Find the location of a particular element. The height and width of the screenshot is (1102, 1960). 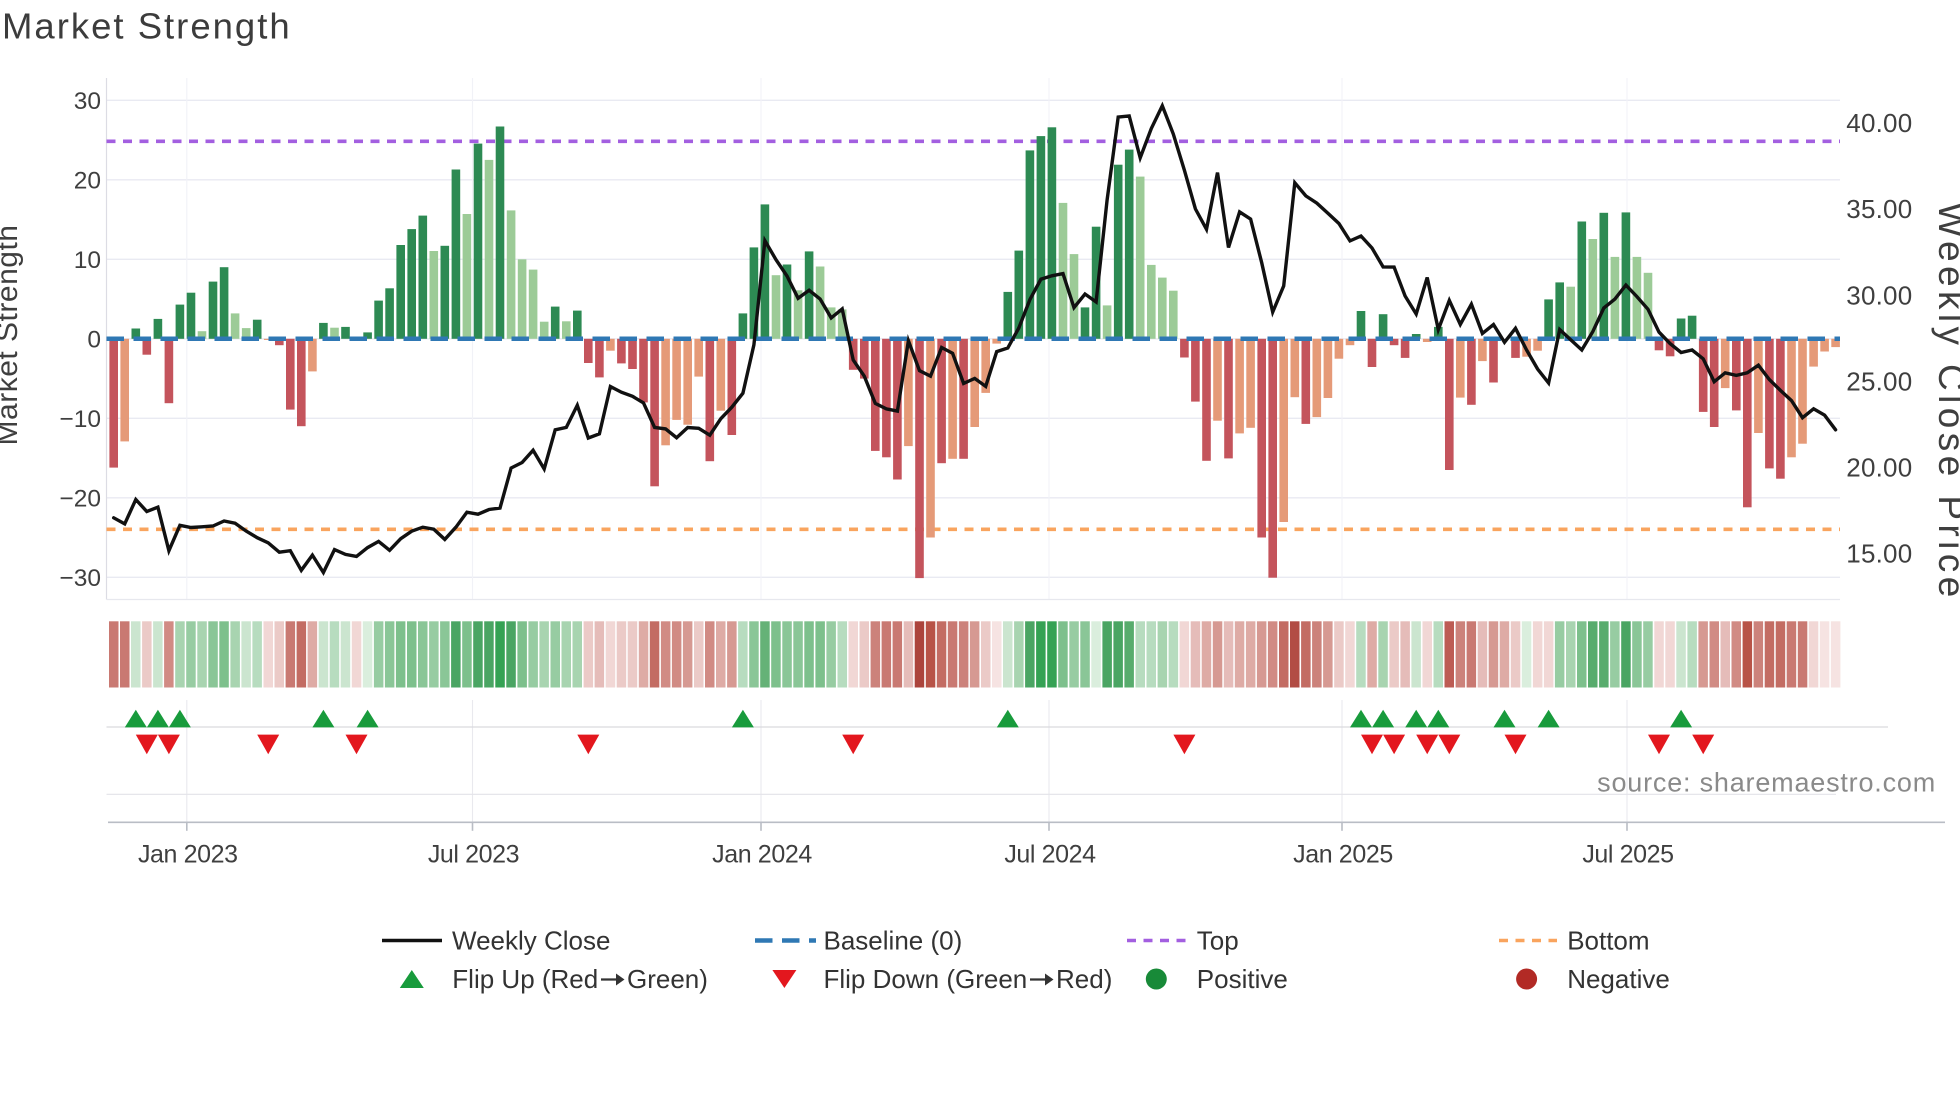

svg-text: Flip Up (Red is located at coordinates (525, 979).